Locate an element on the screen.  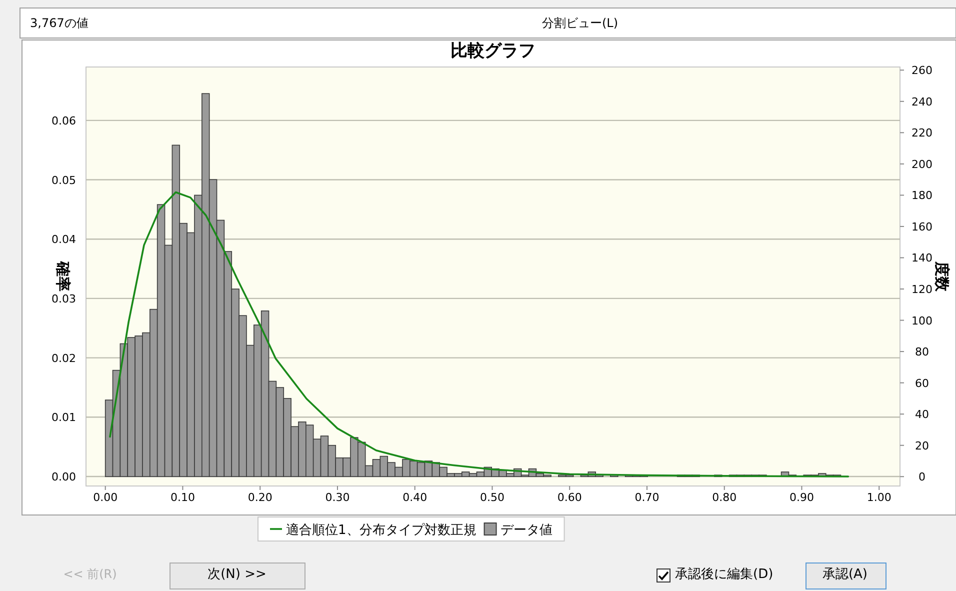
y2-tick-label: 40 is located at coordinates (922, 415).